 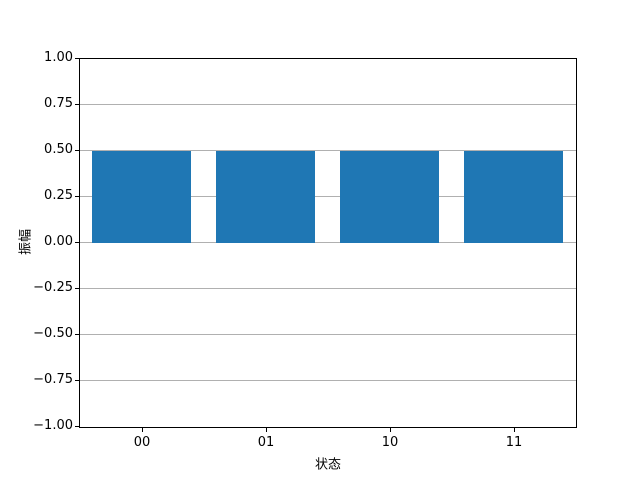 I want to click on x-tick-label: 10, so click(x=390, y=442).